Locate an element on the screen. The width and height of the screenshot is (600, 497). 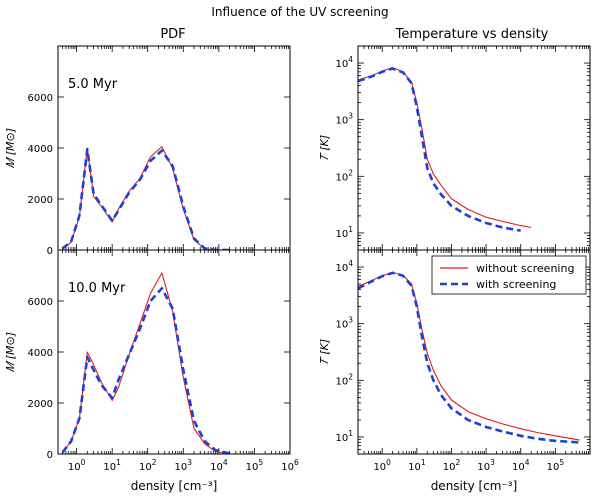
legend-label: without screening is located at coordinates (525, 268).